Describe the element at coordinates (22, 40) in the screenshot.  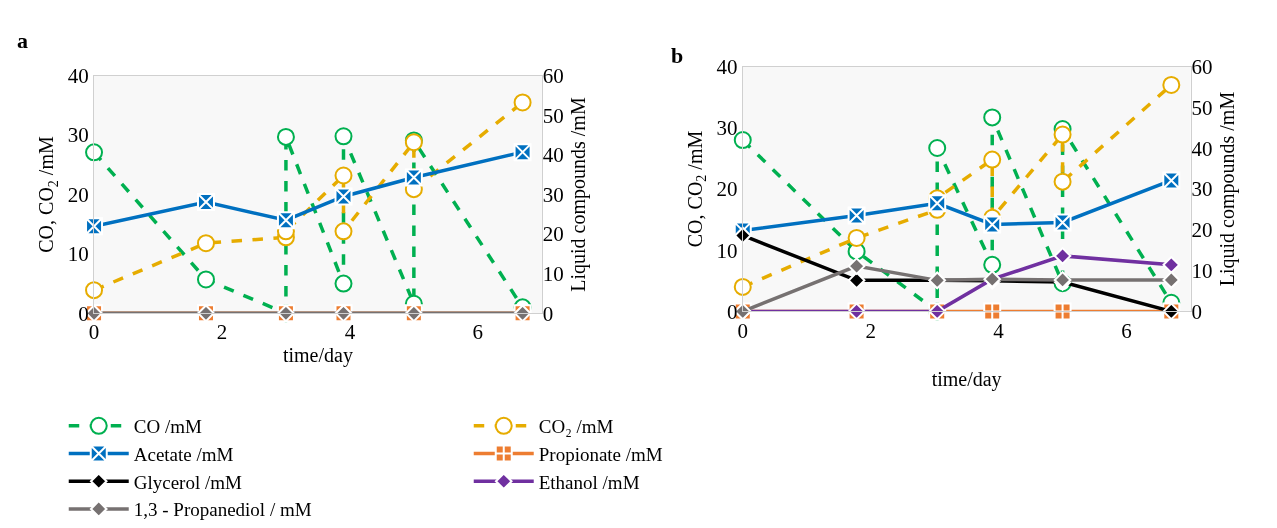
I see `chart-title: a` at that location.